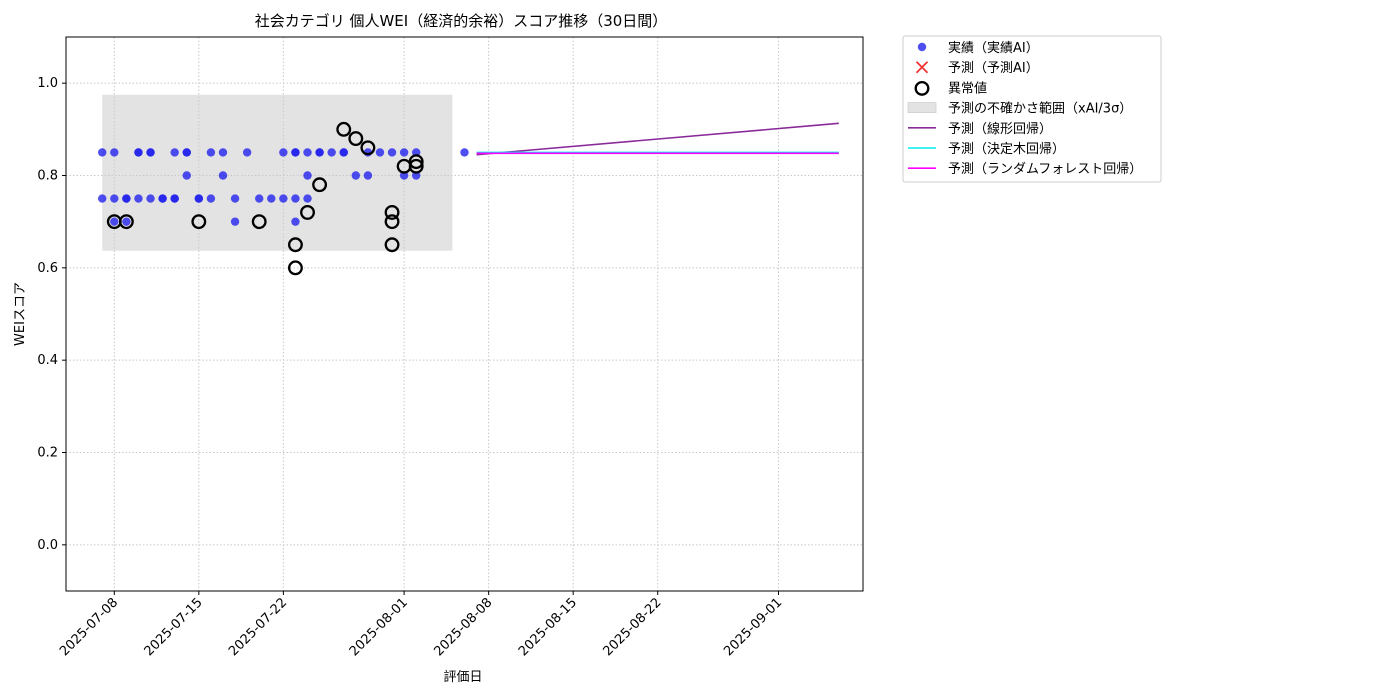 The image size is (1400, 700). What do you see at coordinates (922, 88) in the screenshot?
I see `legend-marker-ring` at bounding box center [922, 88].